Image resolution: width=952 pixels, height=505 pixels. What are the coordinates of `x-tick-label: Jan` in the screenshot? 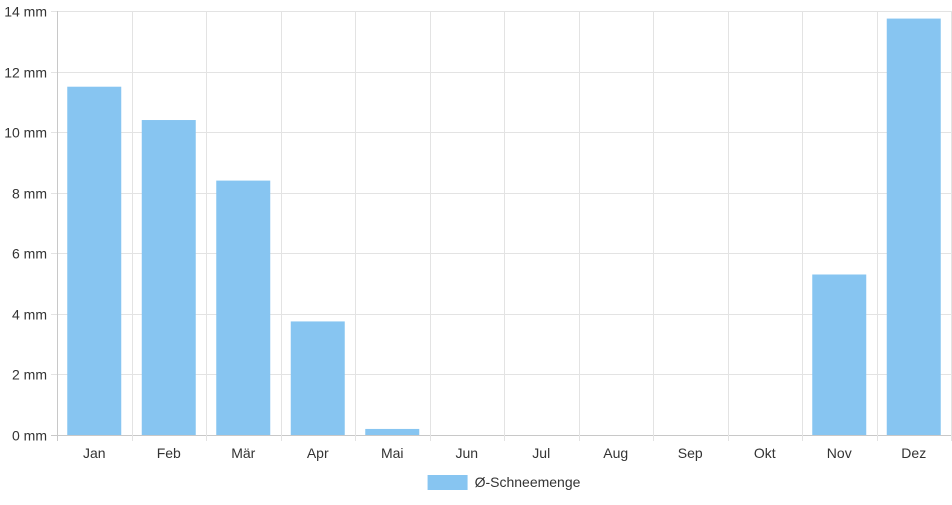 It's located at (94, 453).